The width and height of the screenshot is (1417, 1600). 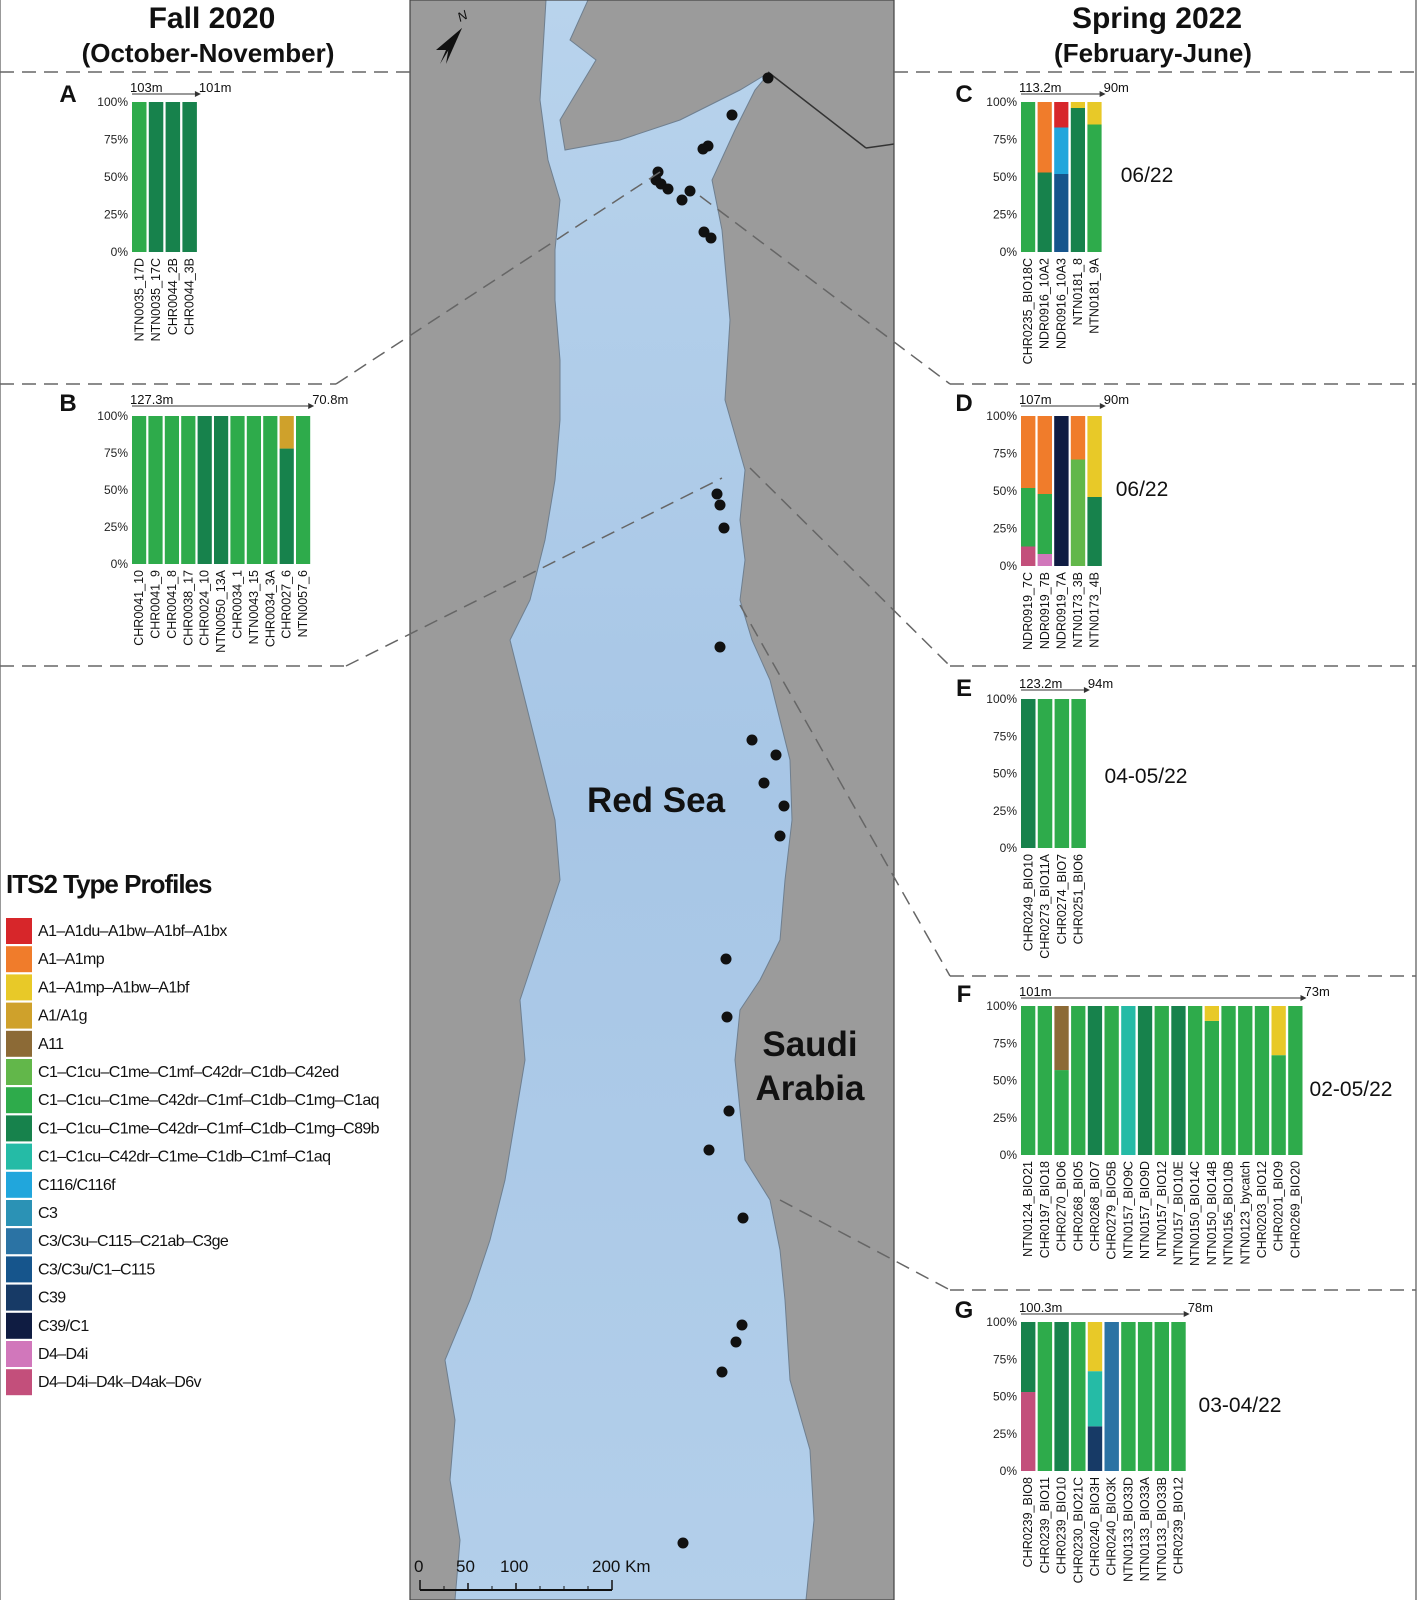 What do you see at coordinates (1045, 1525) in the screenshot?
I see `x-tick-label: CHR0239_BIO11` at bounding box center [1045, 1525].